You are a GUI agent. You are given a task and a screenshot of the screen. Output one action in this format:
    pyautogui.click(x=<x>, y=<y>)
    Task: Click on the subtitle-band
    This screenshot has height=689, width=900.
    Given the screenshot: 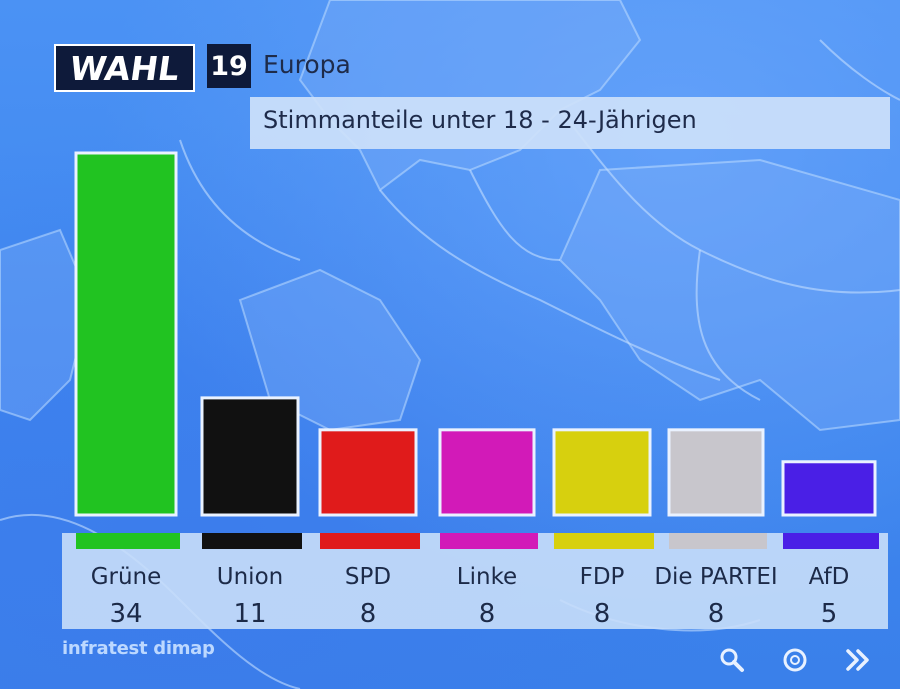 What is the action you would take?
    pyautogui.click(x=570, y=123)
    